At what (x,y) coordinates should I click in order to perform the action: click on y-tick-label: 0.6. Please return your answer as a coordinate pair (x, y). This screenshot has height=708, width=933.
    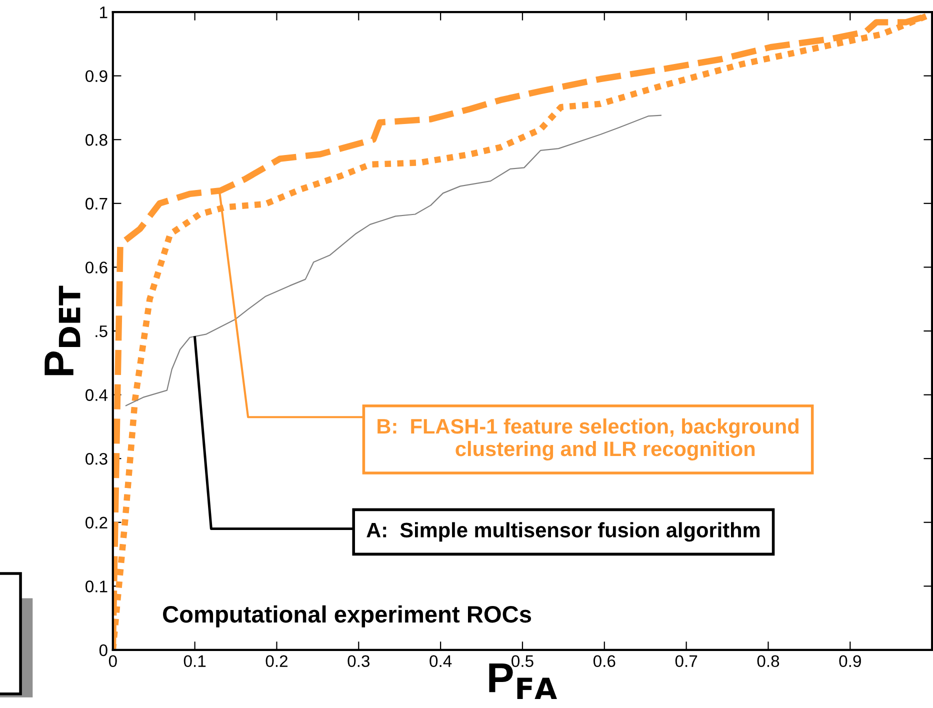
    Looking at the image, I should click on (97, 268).